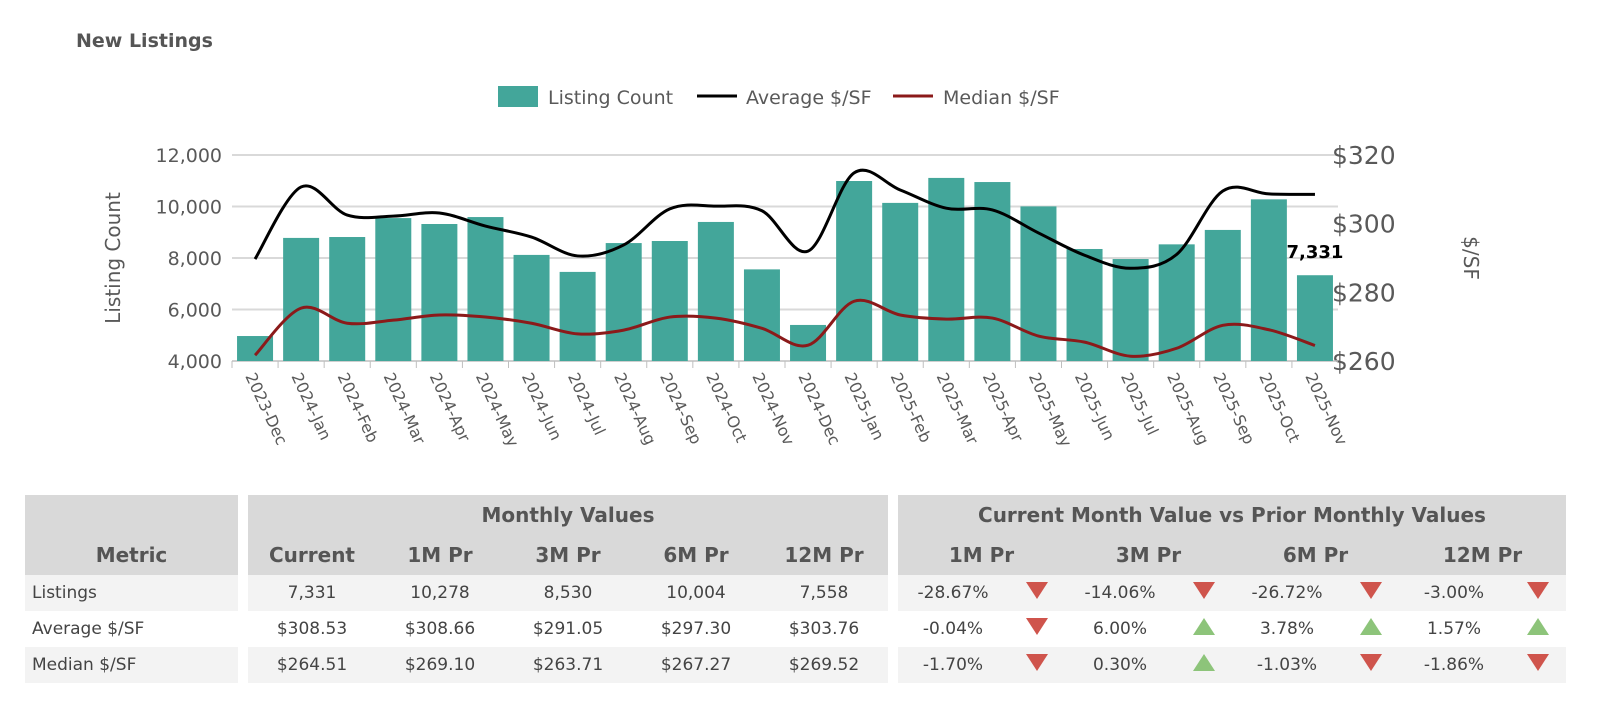  Describe the element at coordinates (635, 409) in the screenshot. I see `x-tick-label: 2024-Aug` at that location.